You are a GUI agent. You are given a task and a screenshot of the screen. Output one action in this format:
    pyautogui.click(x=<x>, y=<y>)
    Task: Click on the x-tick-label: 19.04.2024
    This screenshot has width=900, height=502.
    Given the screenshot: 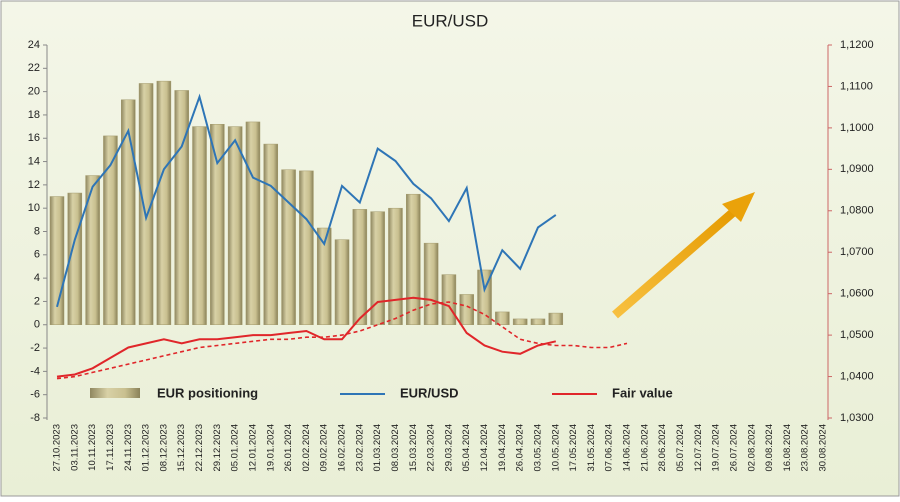 What is the action you would take?
    pyautogui.click(x=502, y=448)
    